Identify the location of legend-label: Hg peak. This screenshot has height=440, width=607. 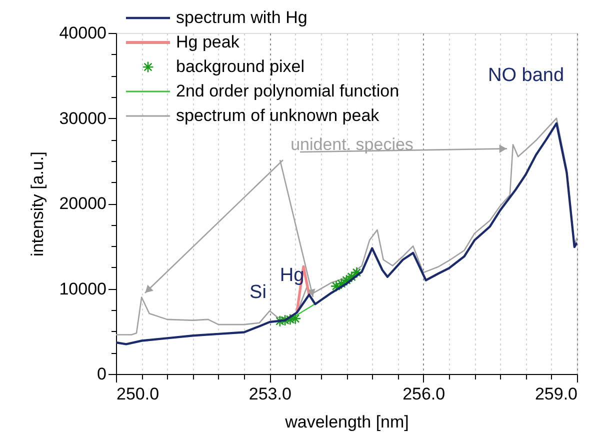
(208, 42).